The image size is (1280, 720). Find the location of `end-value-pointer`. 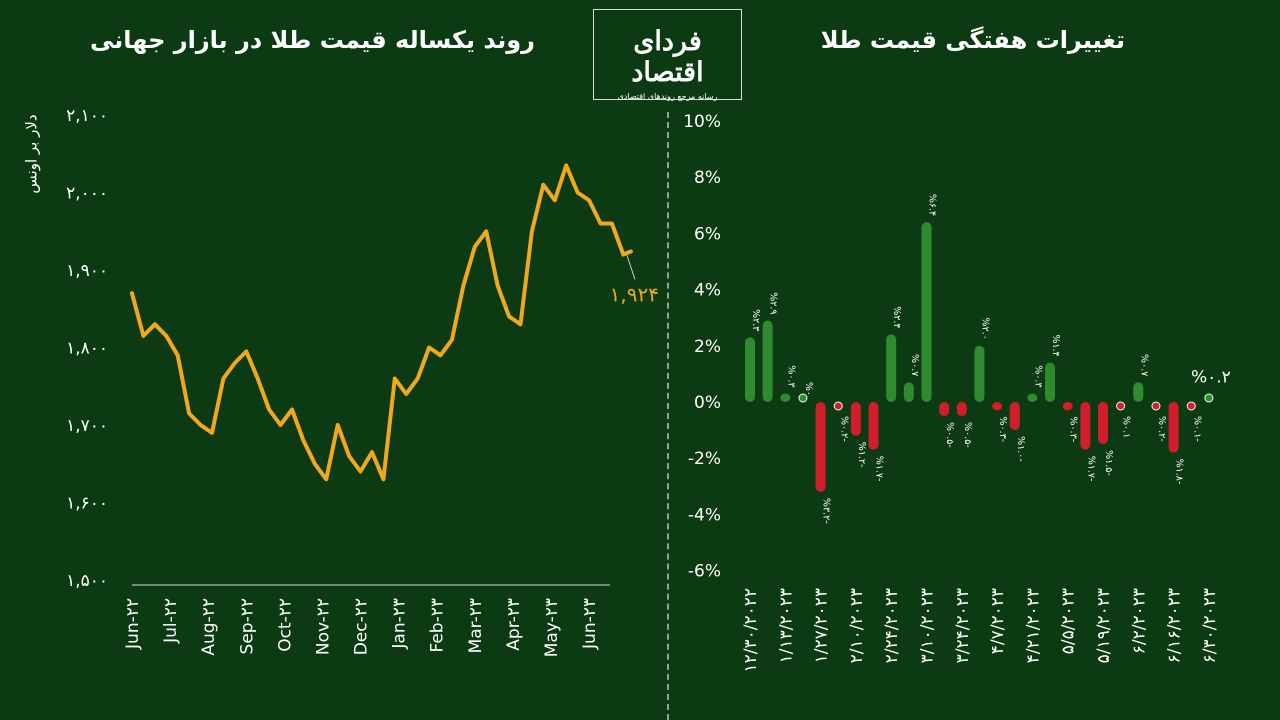

end-value-pointer is located at coordinates (631, 267).